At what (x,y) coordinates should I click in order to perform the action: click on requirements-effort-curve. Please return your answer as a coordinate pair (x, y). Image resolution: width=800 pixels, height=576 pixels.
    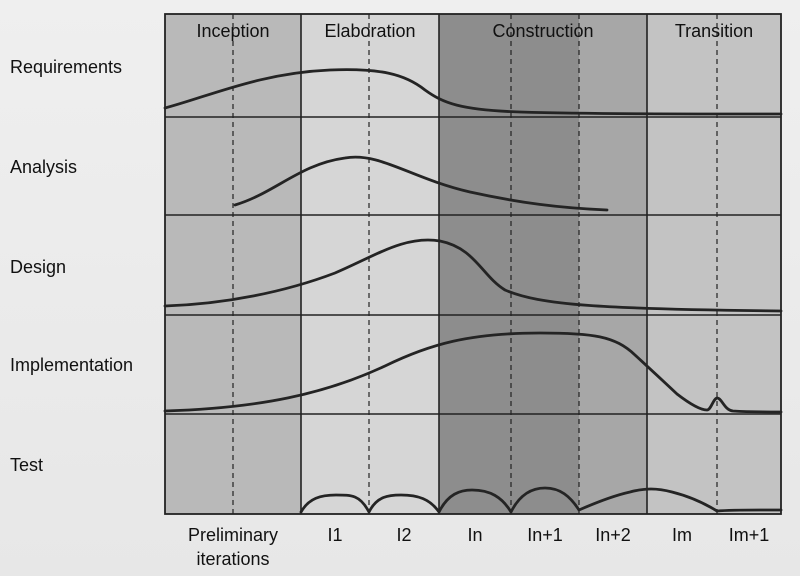
    Looking at the image, I should click on (473, 92).